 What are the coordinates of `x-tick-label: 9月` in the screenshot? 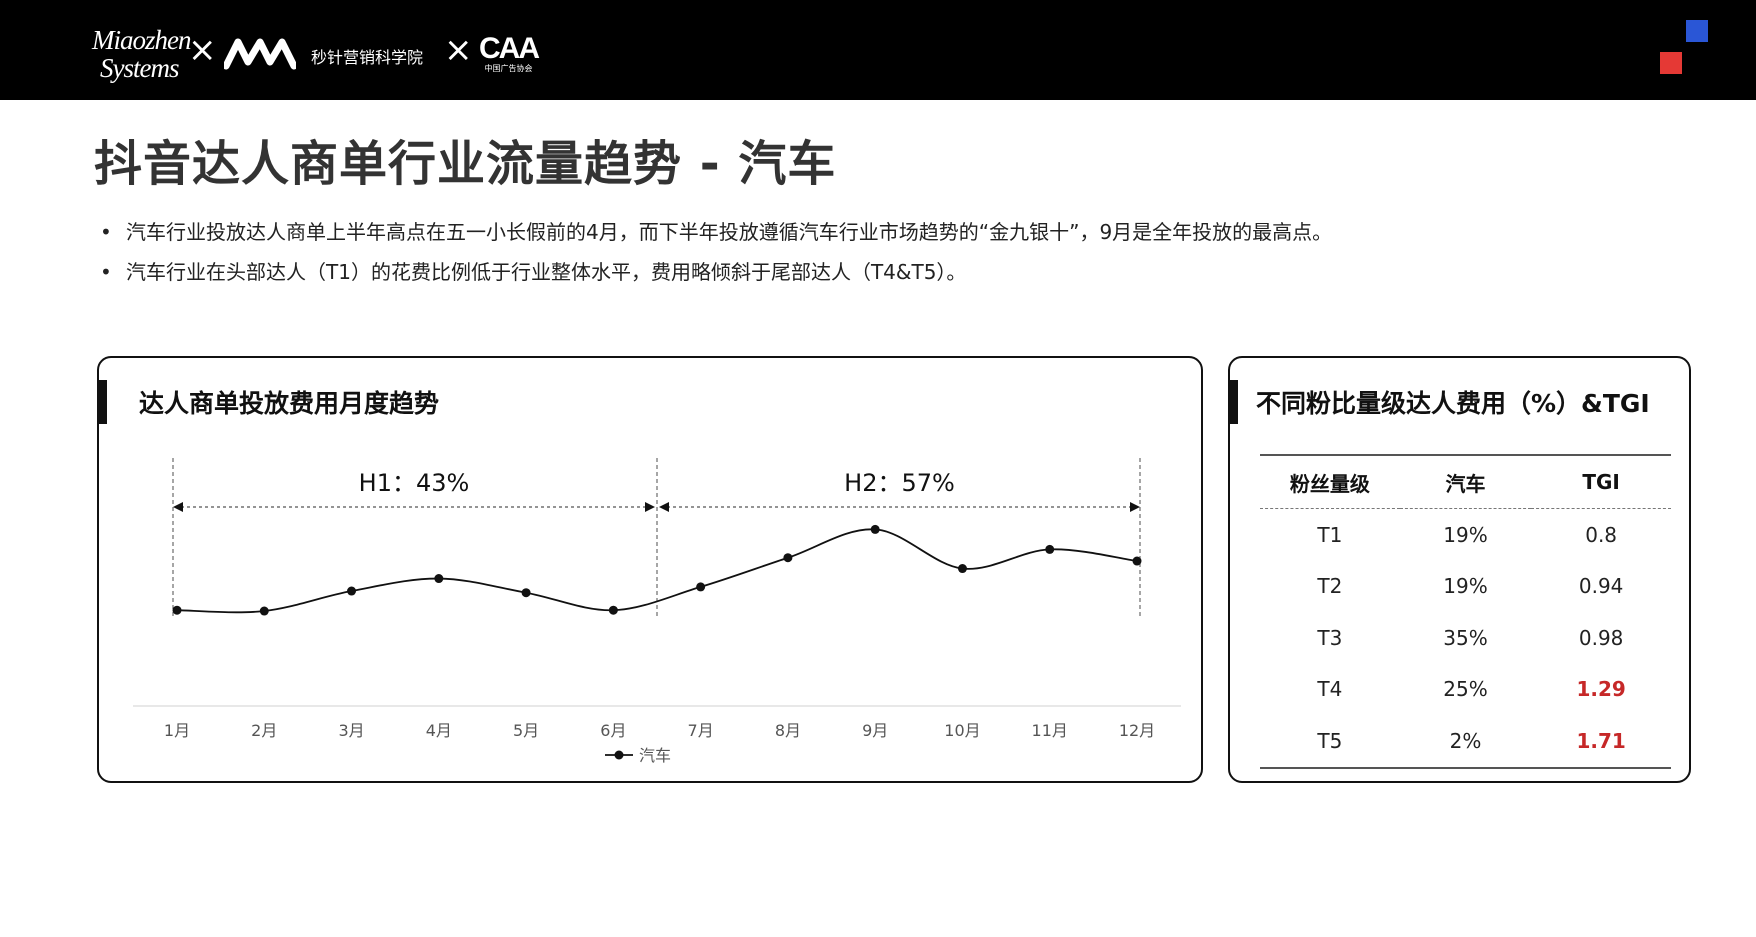 It's located at (875, 730).